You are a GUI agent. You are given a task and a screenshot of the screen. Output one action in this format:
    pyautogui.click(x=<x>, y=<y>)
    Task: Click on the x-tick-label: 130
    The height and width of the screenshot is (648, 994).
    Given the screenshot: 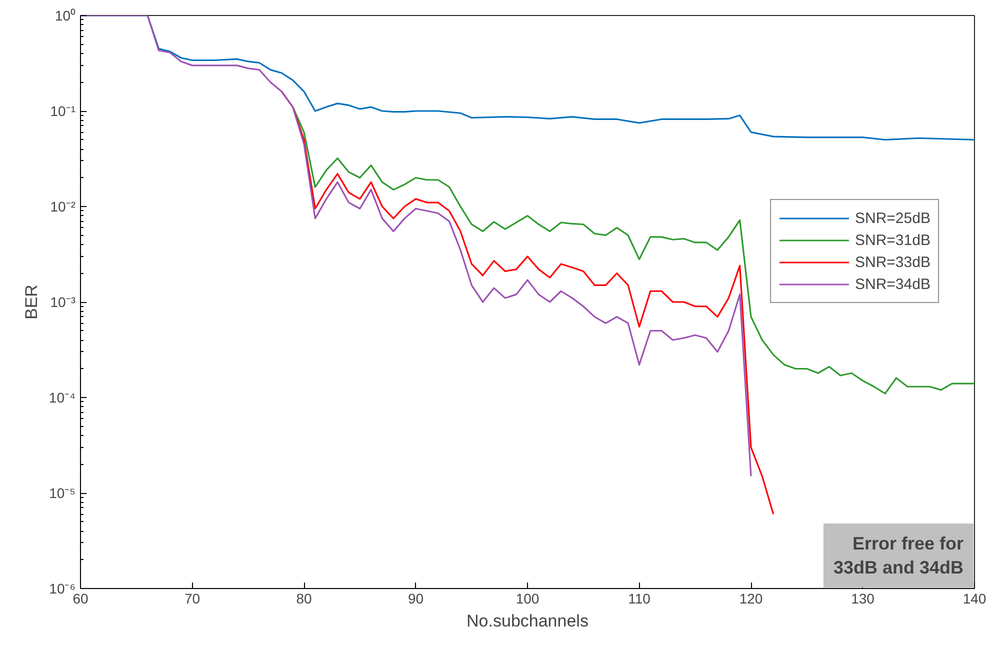 What is the action you would take?
    pyautogui.click(x=863, y=598)
    